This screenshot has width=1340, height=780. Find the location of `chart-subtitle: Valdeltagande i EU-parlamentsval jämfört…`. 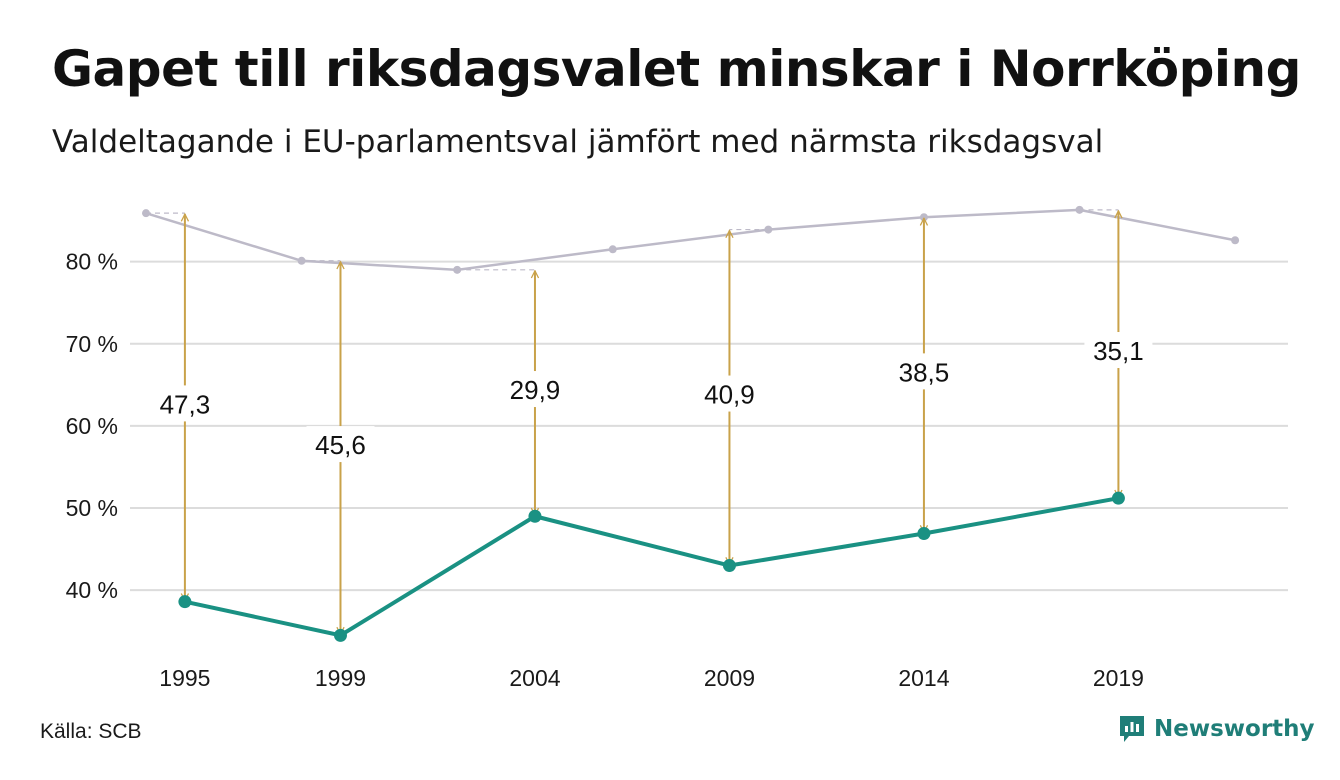

chart-subtitle: Valdeltagande i EU-parlamentsval jämfört… is located at coordinates (578, 142).